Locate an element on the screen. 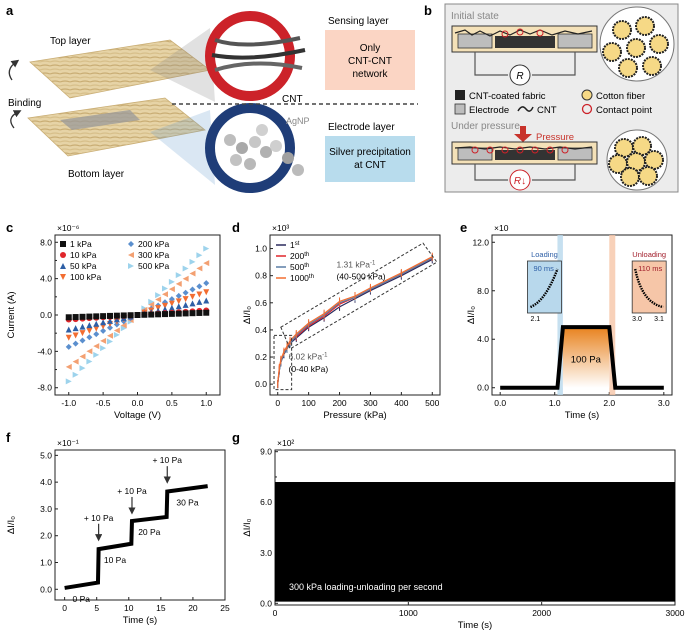 The image size is (685, 633). x-tick-label: 0.0 is located at coordinates (138, 403).